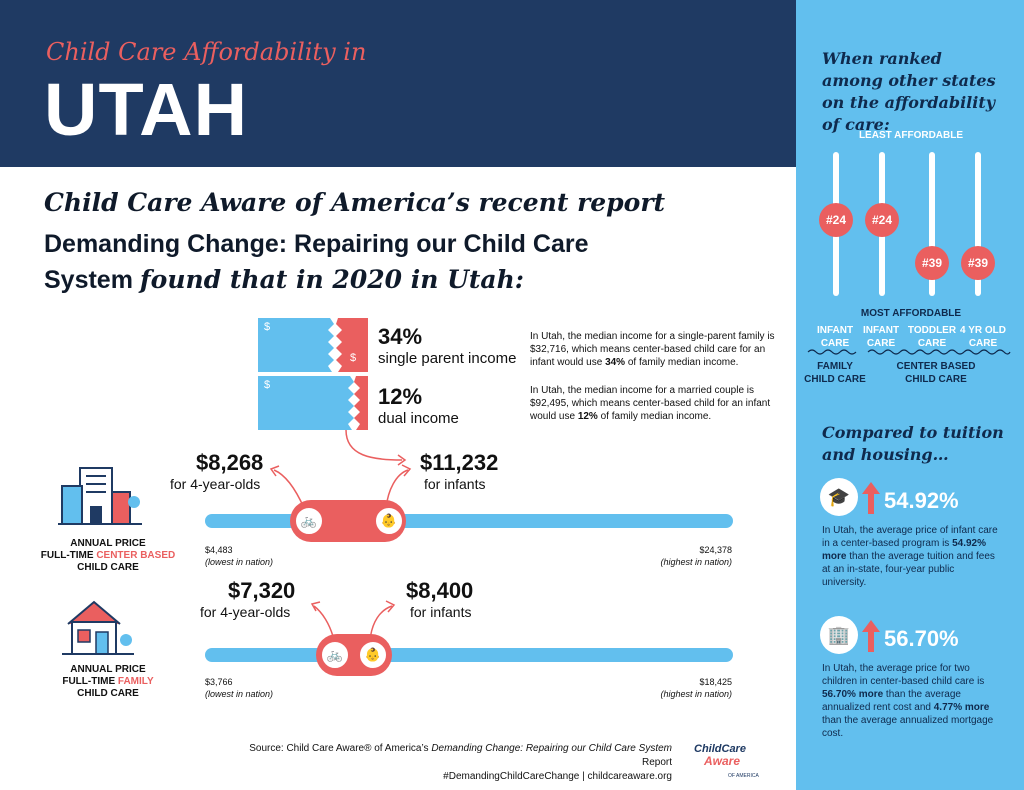 The height and width of the screenshot is (790, 1024). What do you see at coordinates (418, 418) in the screenshot?
I see `dual-income-label: dual income` at bounding box center [418, 418].